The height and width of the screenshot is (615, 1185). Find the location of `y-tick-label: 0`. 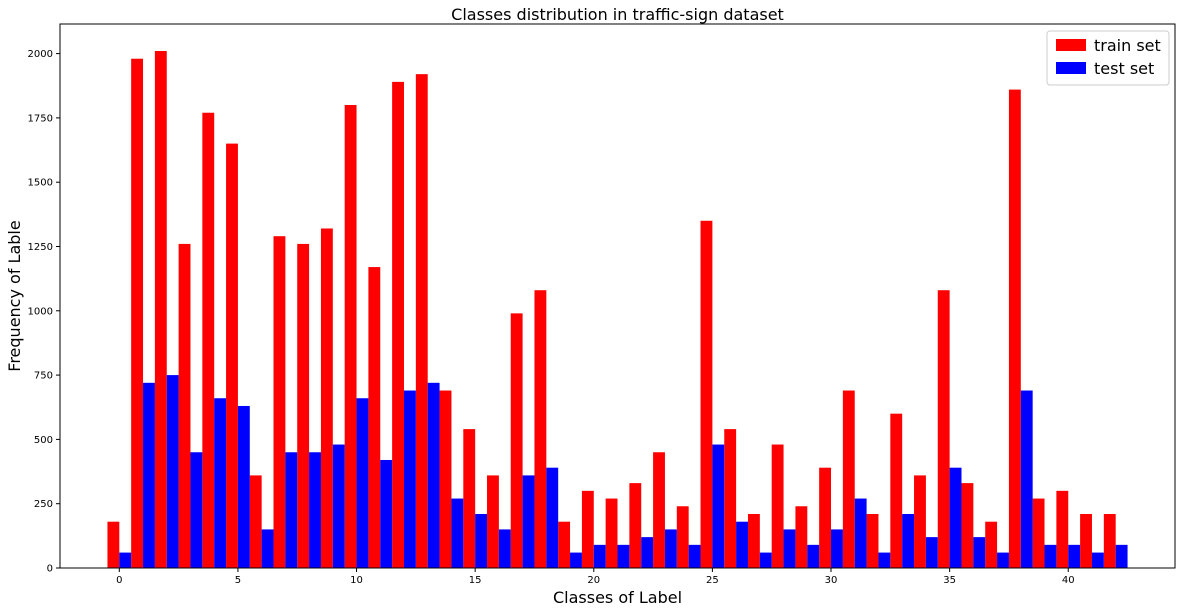

y-tick-label: 0 is located at coordinates (50, 569).